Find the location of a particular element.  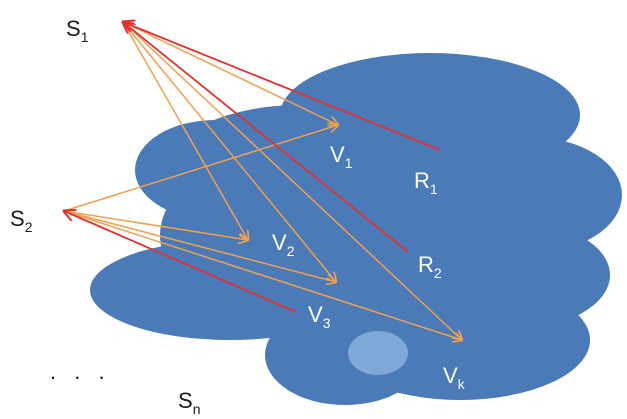

receiver-label-r2-main: R is located at coordinates (426, 264).